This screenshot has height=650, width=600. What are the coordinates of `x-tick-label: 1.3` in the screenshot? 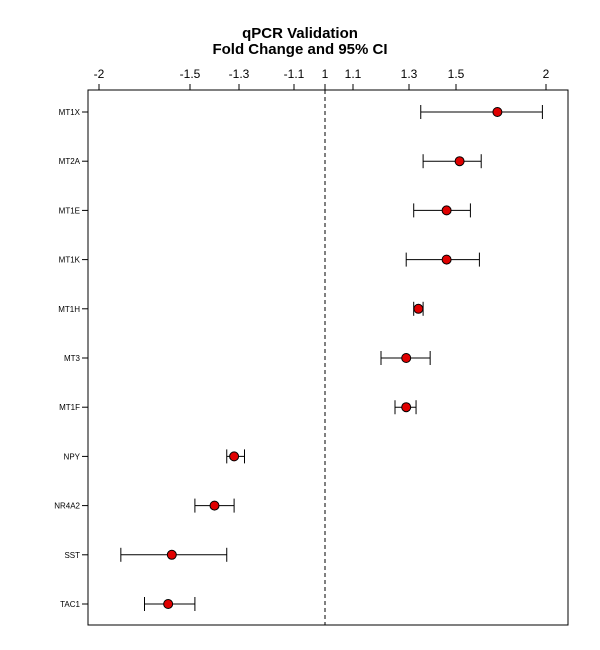 It's located at (409, 74).